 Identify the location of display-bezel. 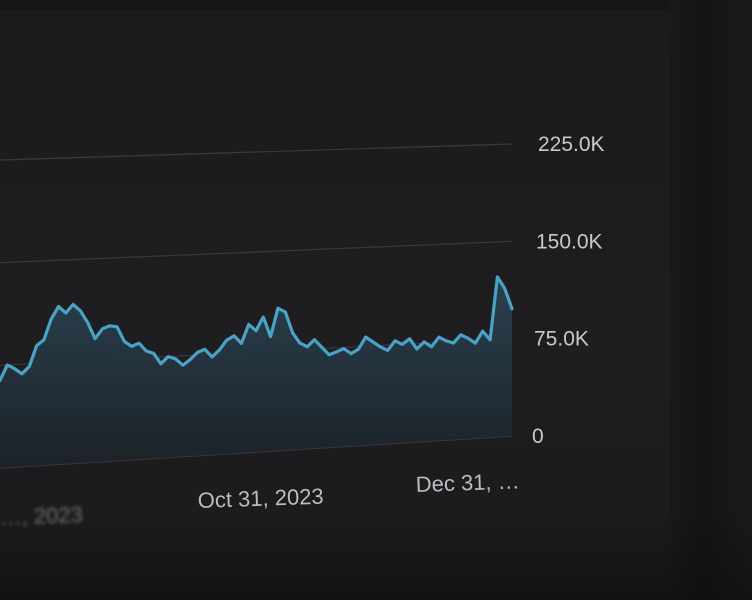
(711, 300).